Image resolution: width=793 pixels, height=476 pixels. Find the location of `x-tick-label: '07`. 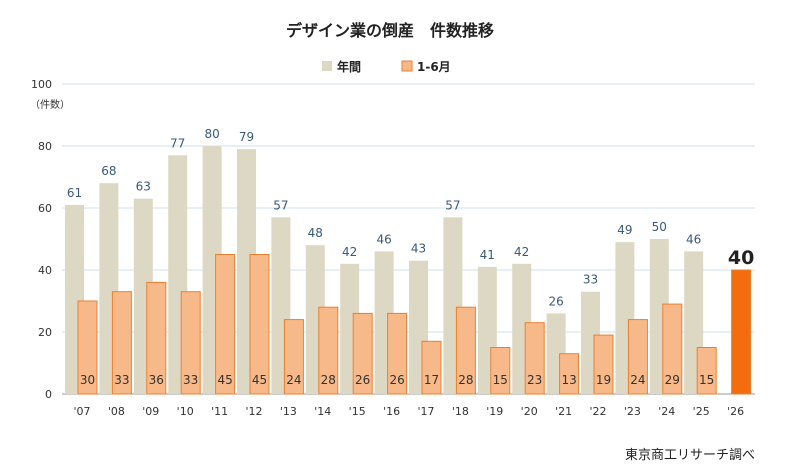

x-tick-label: '07 is located at coordinates (81, 411).